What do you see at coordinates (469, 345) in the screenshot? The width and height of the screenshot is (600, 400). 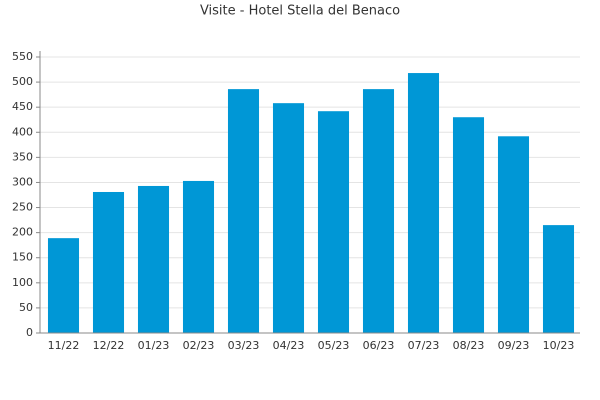 I see `x-tick-label: 08/23` at bounding box center [469, 345].